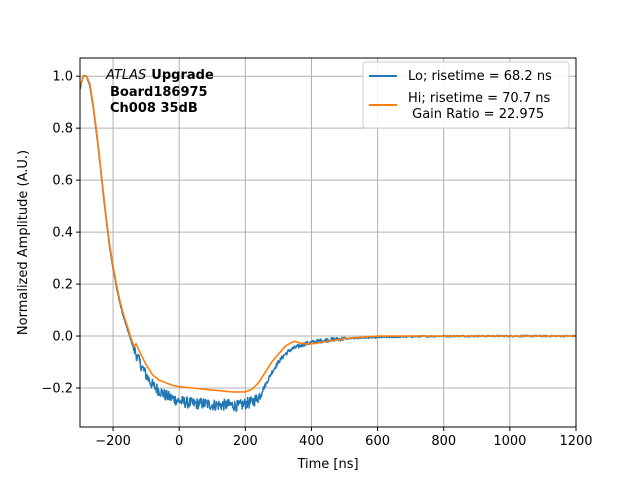 This screenshot has height=480, width=640. Describe the element at coordinates (62, 285) in the screenshot. I see `y-tick-label: 0.2` at that location.